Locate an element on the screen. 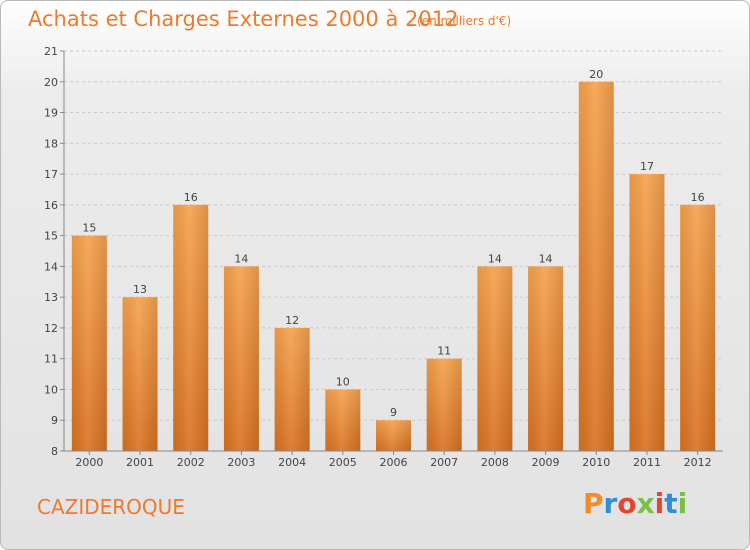 This screenshot has width=750, height=550. x-tick-label: 2012 is located at coordinates (698, 462).